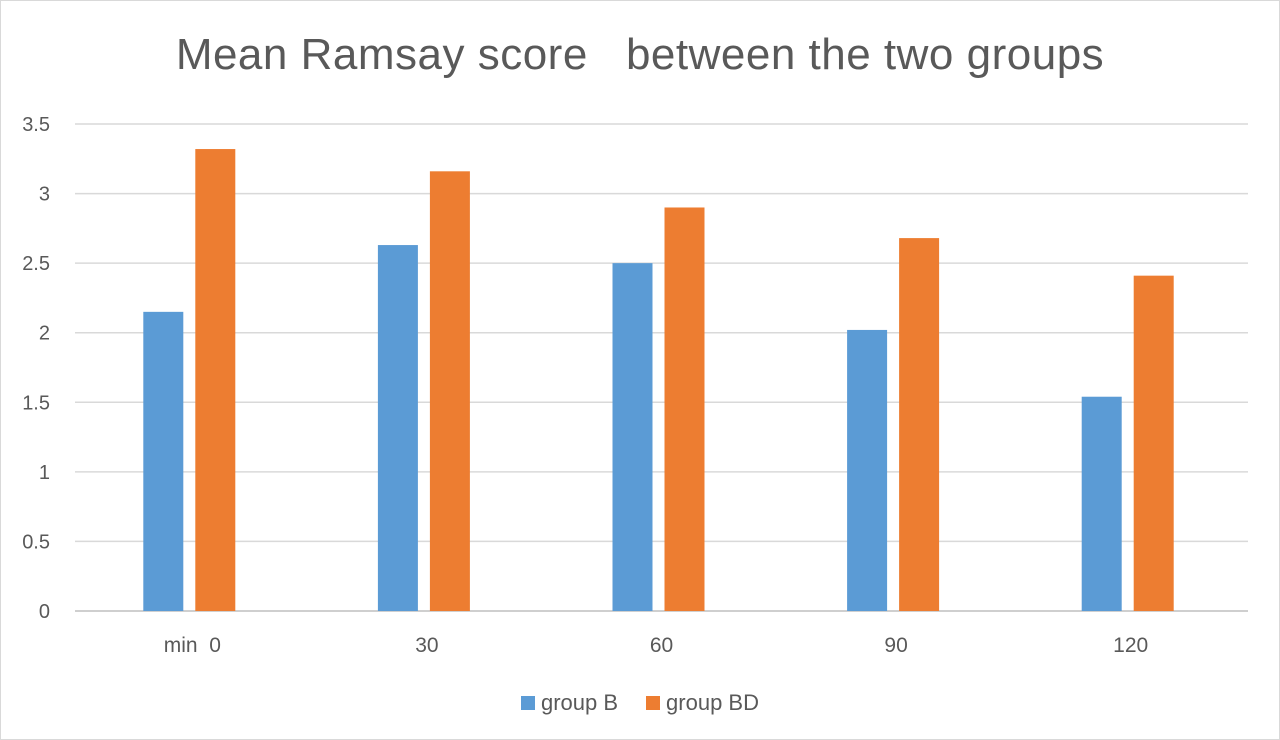  I want to click on legend-item: group B, so click(569, 703).